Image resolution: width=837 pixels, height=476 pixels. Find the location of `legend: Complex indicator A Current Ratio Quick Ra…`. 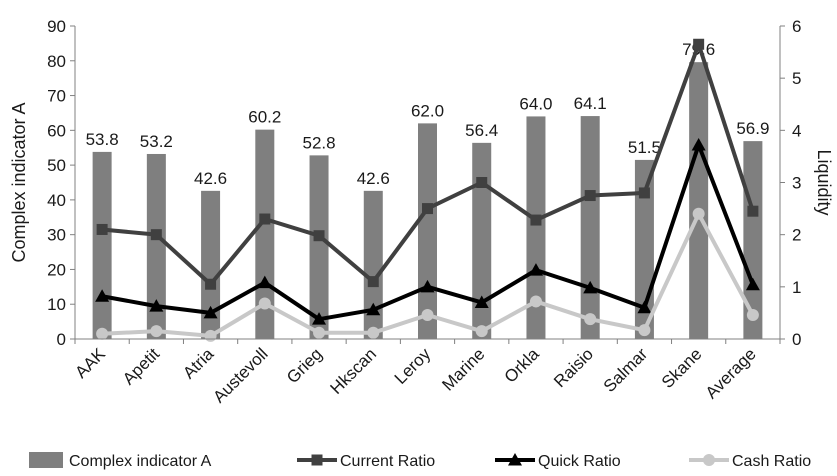

legend: Complex indicator A Current Ratio Quick Ra… is located at coordinates (420, 461).